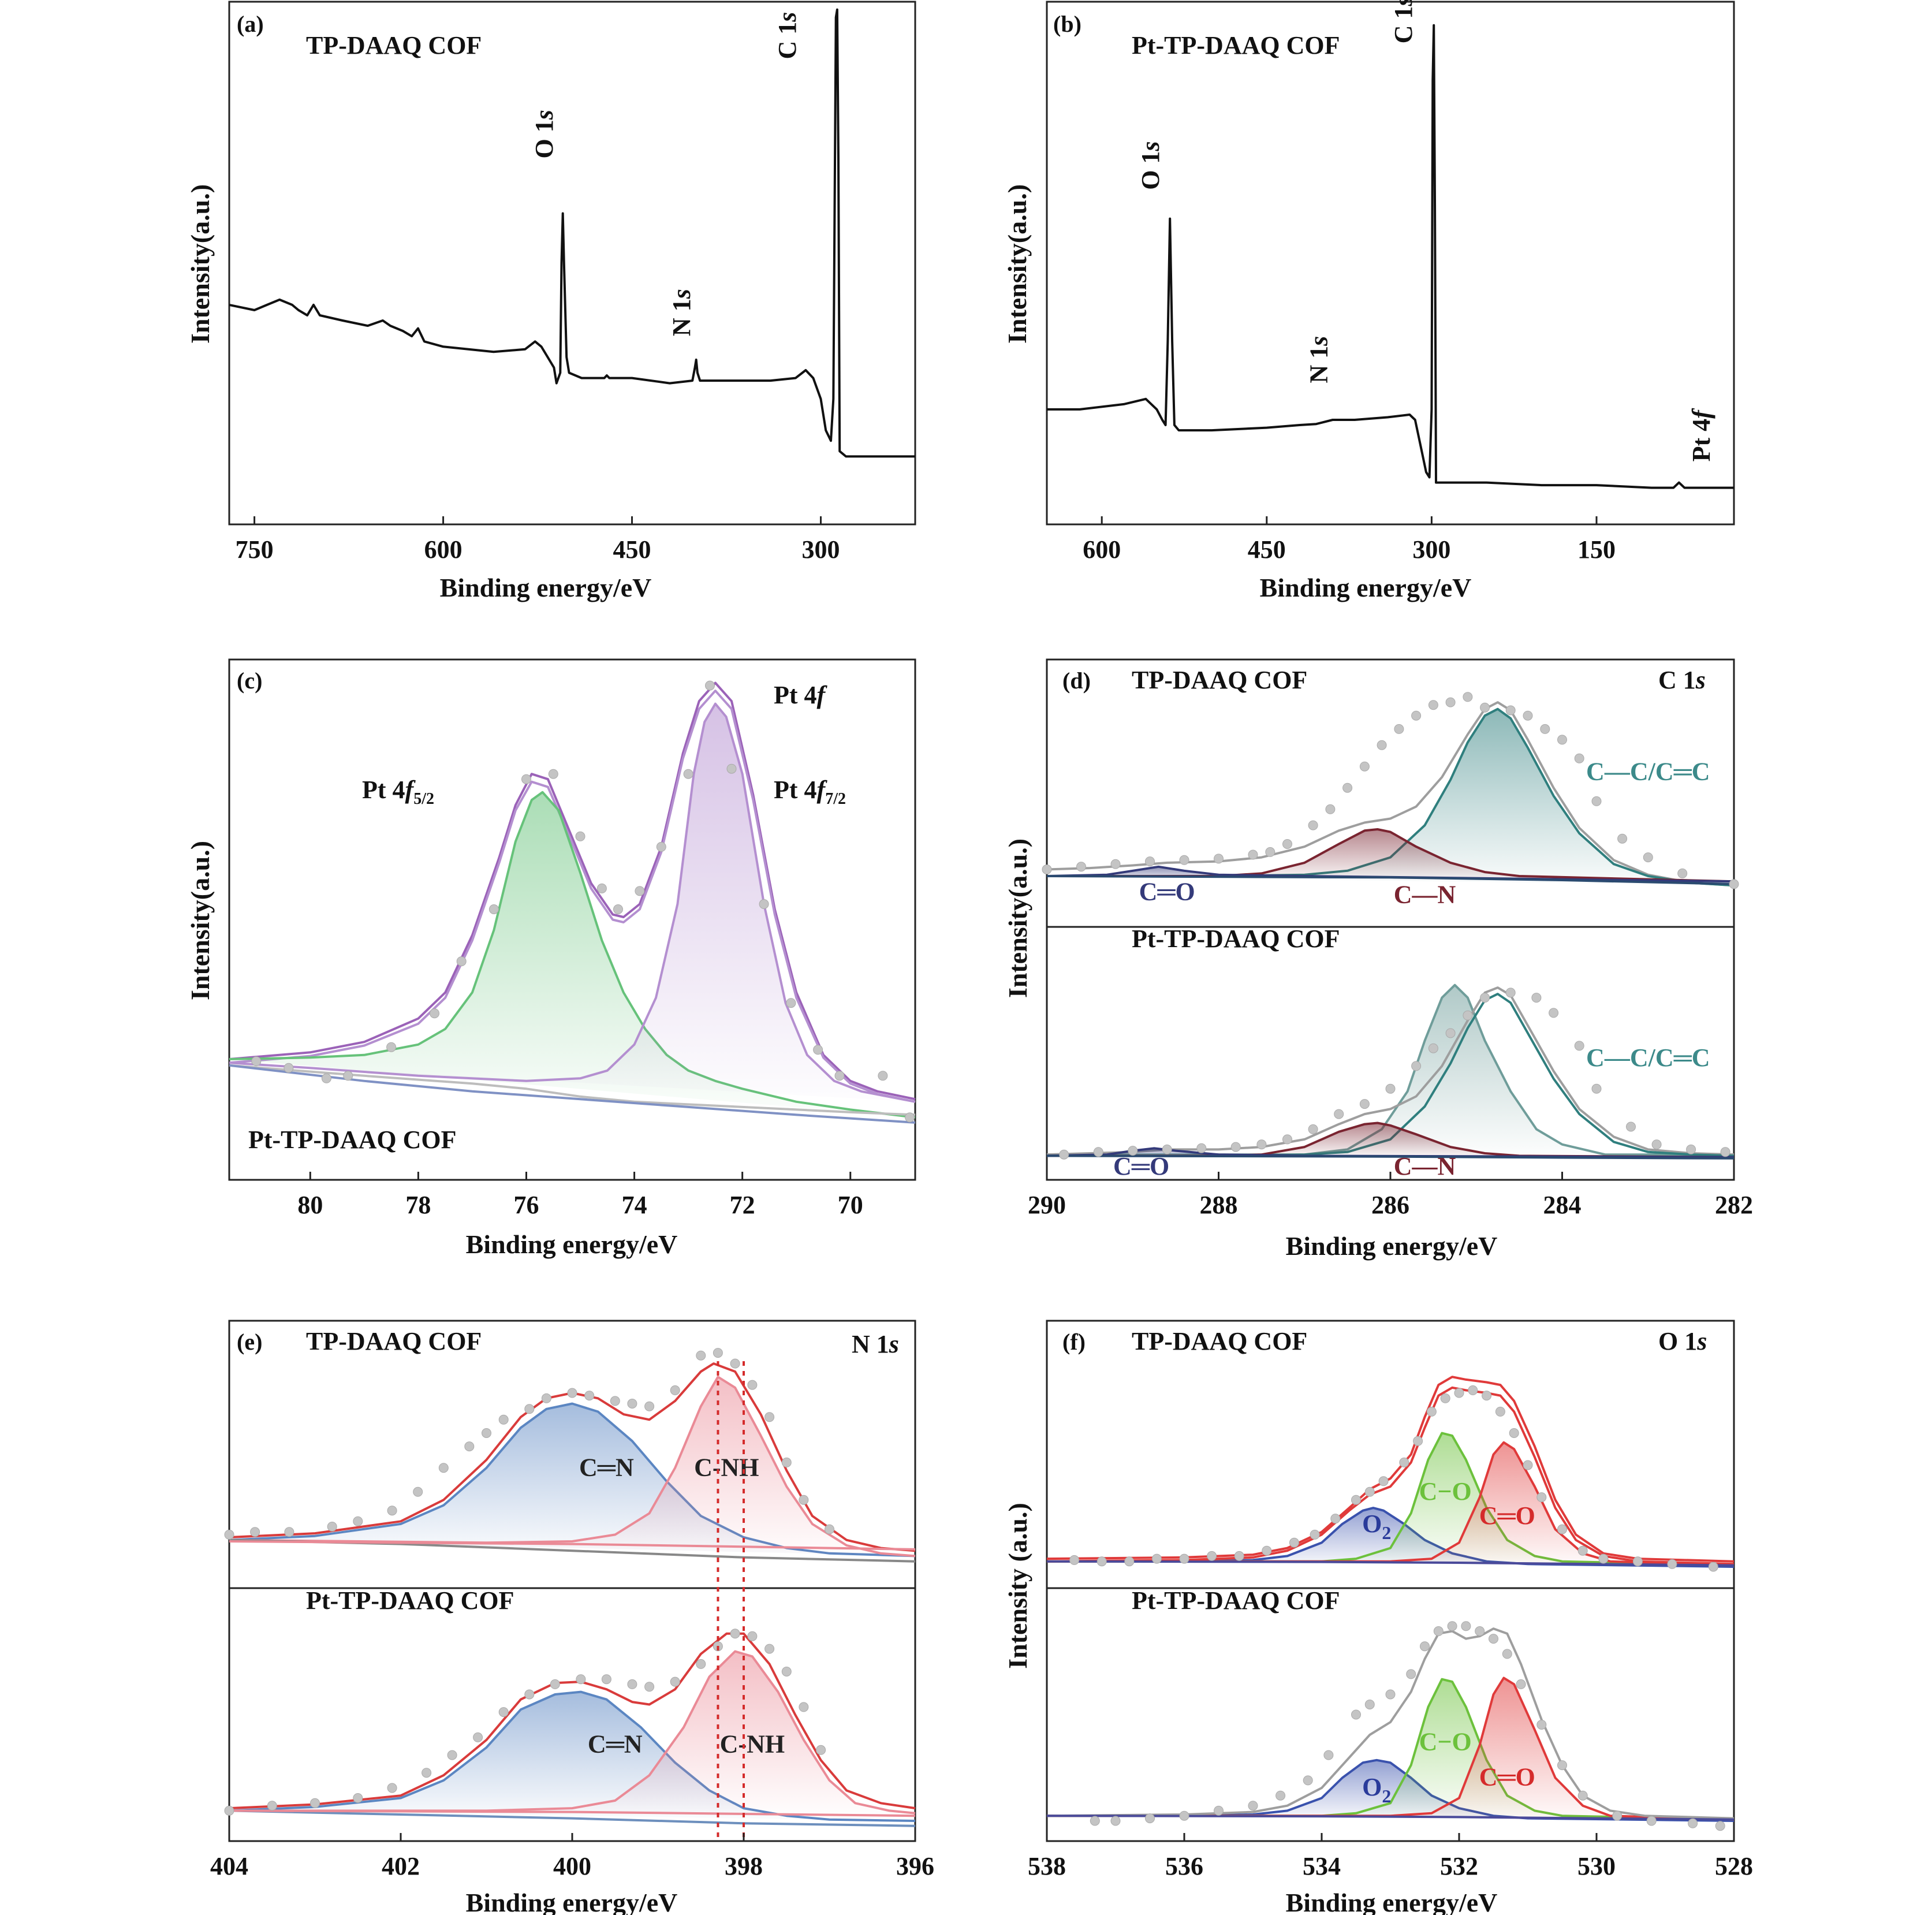 This screenshot has width=1932, height=1915. I want to click on panel-f-sub2-peak-label: O2, so click(1376, 1789).